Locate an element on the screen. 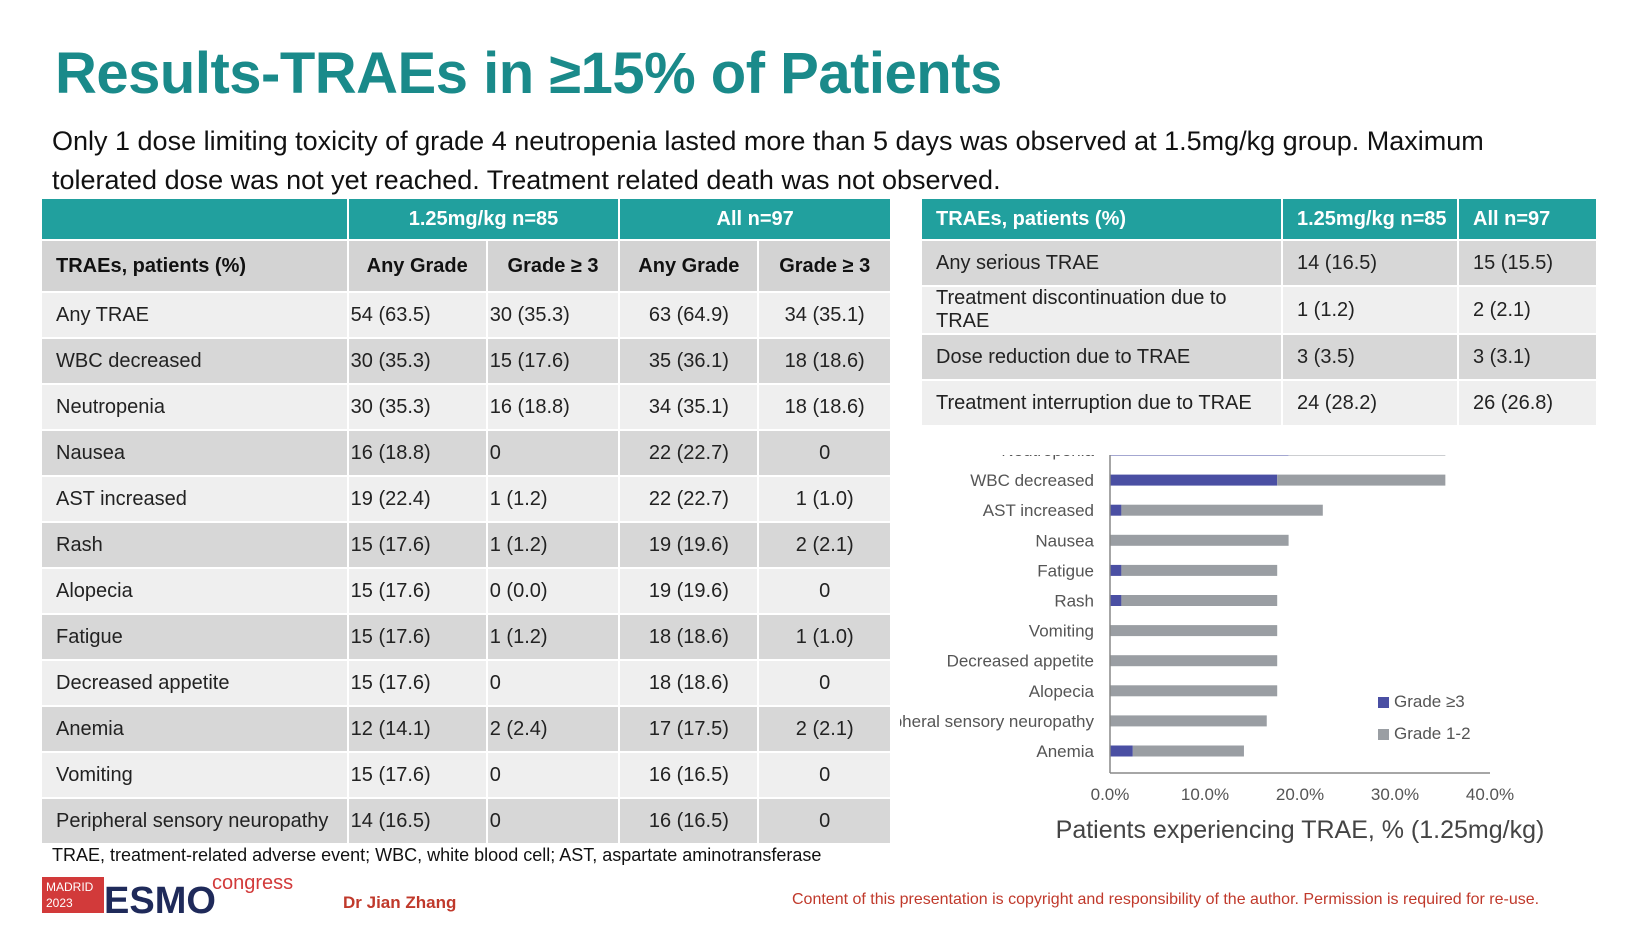 This screenshot has width=1644, height=948. table-cell: 15 (15.5) is located at coordinates (1527, 263).